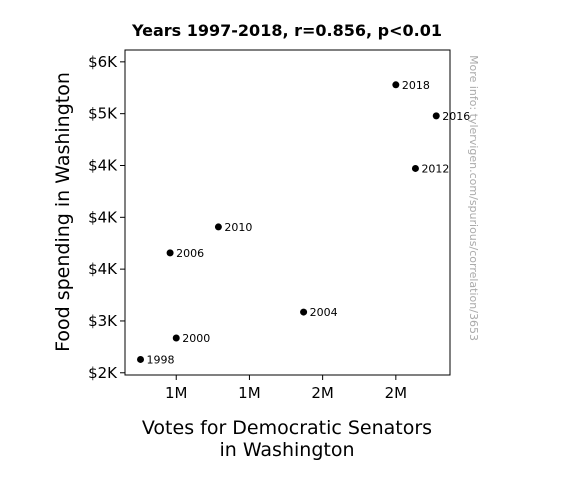 This screenshot has width=575, height=500. I want to click on chart-title: Years 1997-2018, r=0.856, p<0.01, so click(286, 30).